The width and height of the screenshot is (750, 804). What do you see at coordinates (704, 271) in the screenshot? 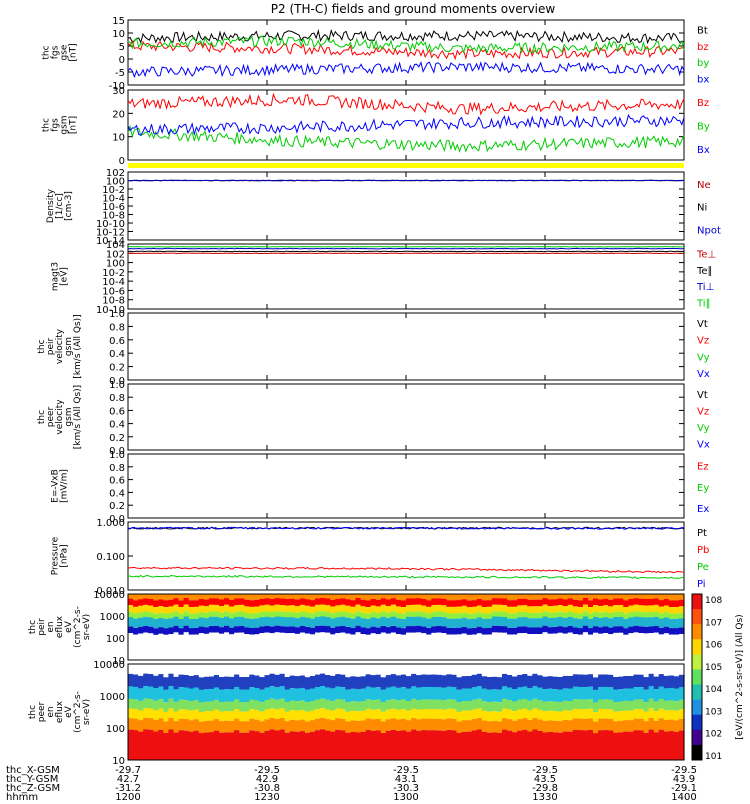
I see `legend-temp-Te∥: Te∥` at bounding box center [704, 271].